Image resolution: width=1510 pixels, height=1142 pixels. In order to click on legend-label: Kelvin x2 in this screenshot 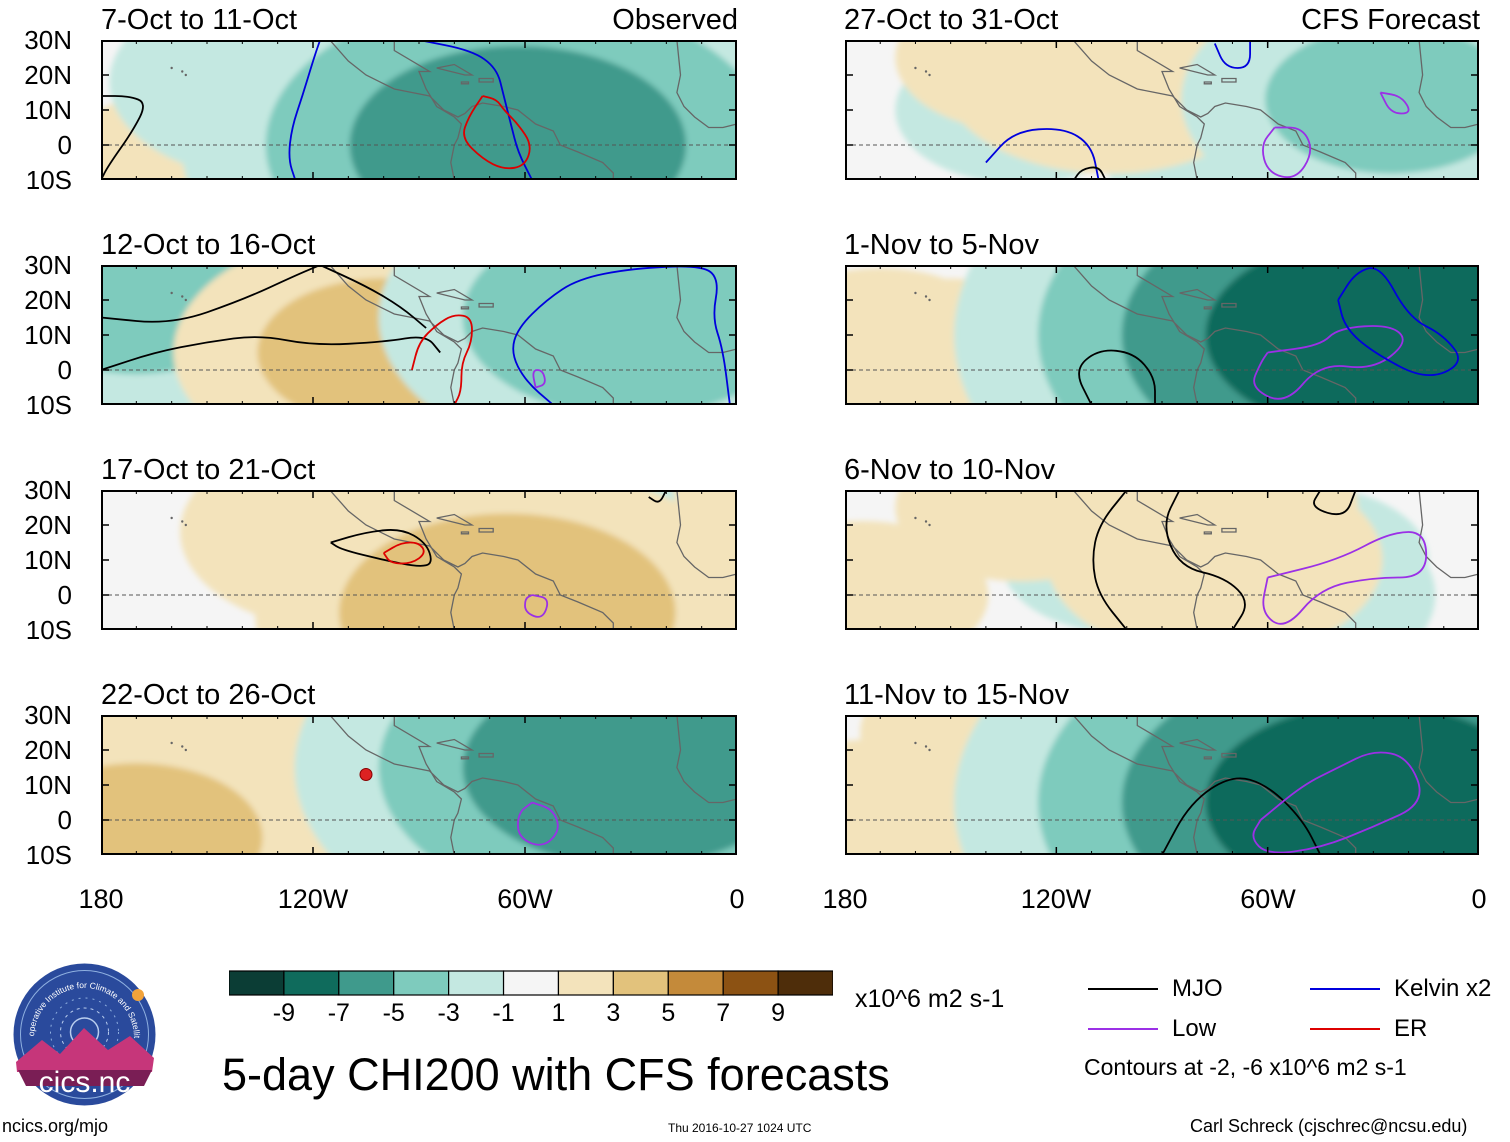, I will do `click(1443, 988)`.